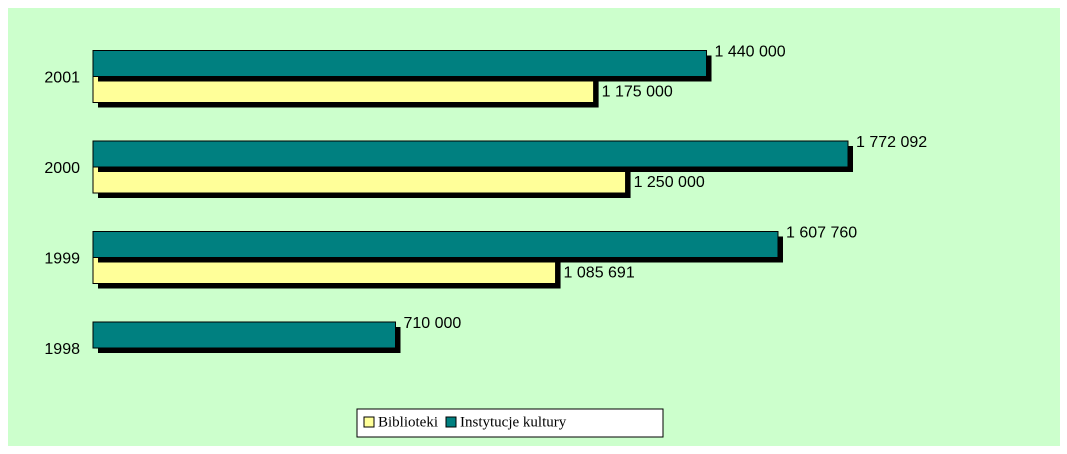  What do you see at coordinates (599, 273) in the screenshot?
I see `data-label: 1 085 691` at bounding box center [599, 273].